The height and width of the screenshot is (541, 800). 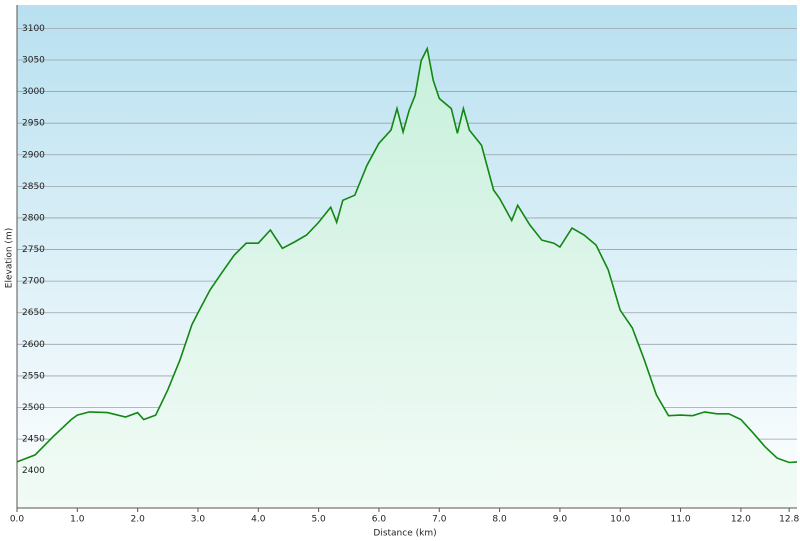 I want to click on y-tick-label: 2850, so click(x=33, y=187).